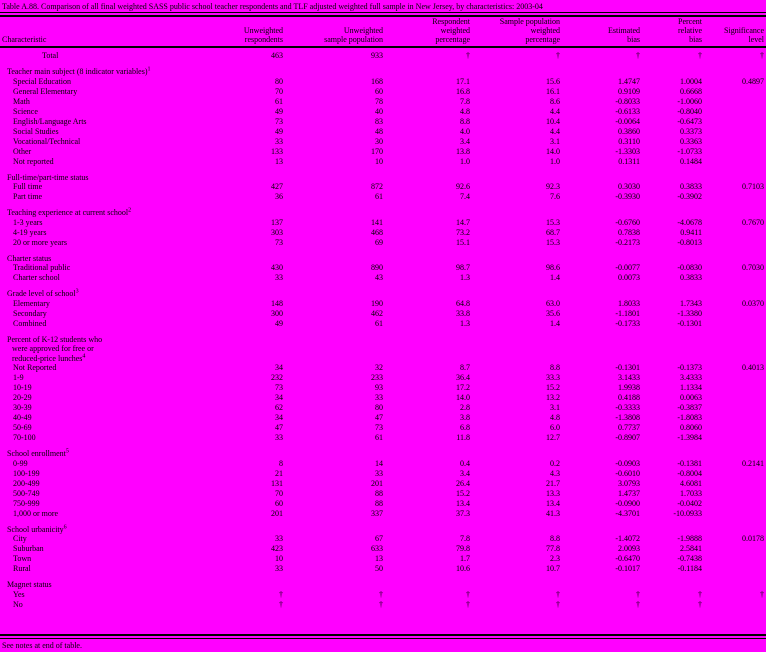 The width and height of the screenshot is (766, 652). I want to click on row-label: Full time, so click(28, 186).